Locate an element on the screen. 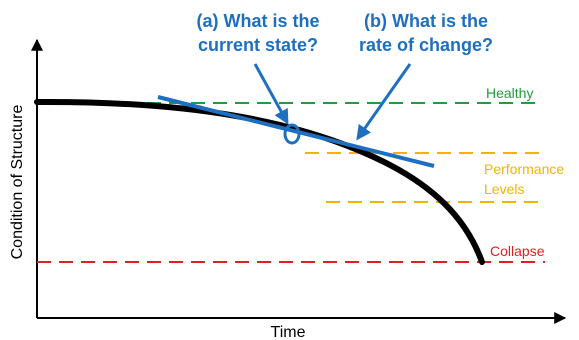  question-b-arrow is located at coordinates (384, 102).